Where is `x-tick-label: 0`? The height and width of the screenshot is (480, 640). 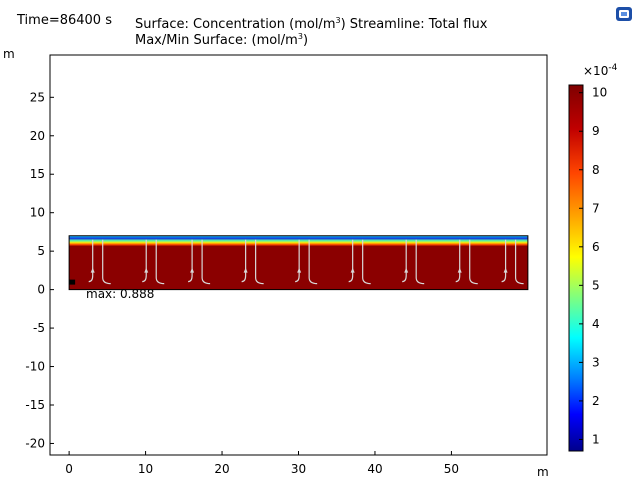
x-tick-label: 0 is located at coordinates (69, 469).